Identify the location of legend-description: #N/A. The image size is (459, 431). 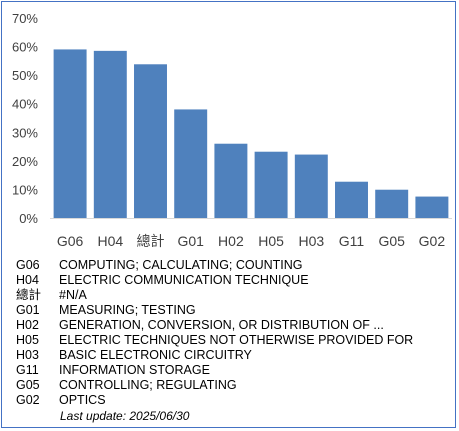
(73, 295).